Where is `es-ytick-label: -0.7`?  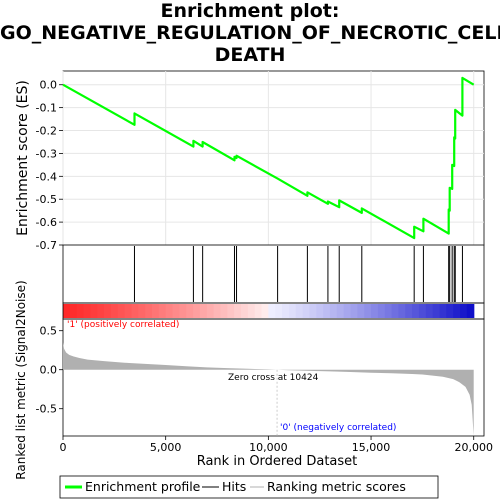 es-ytick-label: -0.7 is located at coordinates (46, 245).